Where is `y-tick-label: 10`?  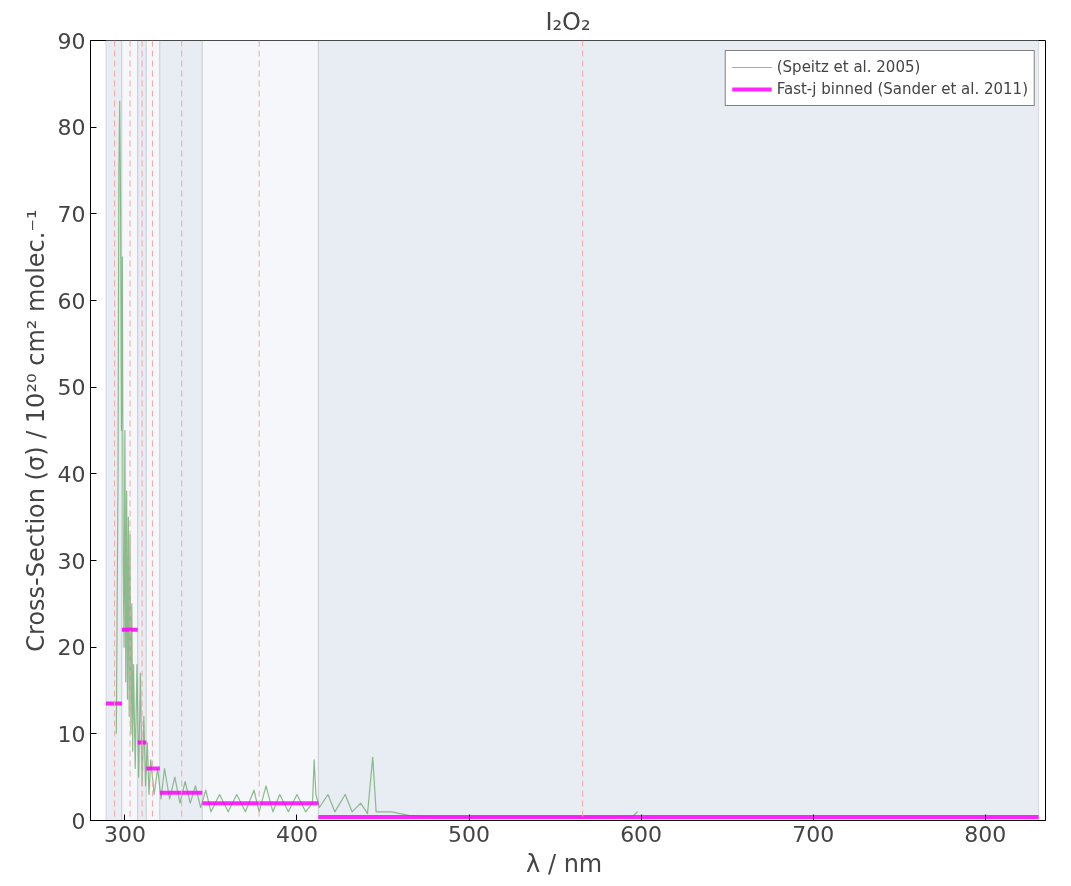 y-tick-label: 10 is located at coordinates (71, 734).